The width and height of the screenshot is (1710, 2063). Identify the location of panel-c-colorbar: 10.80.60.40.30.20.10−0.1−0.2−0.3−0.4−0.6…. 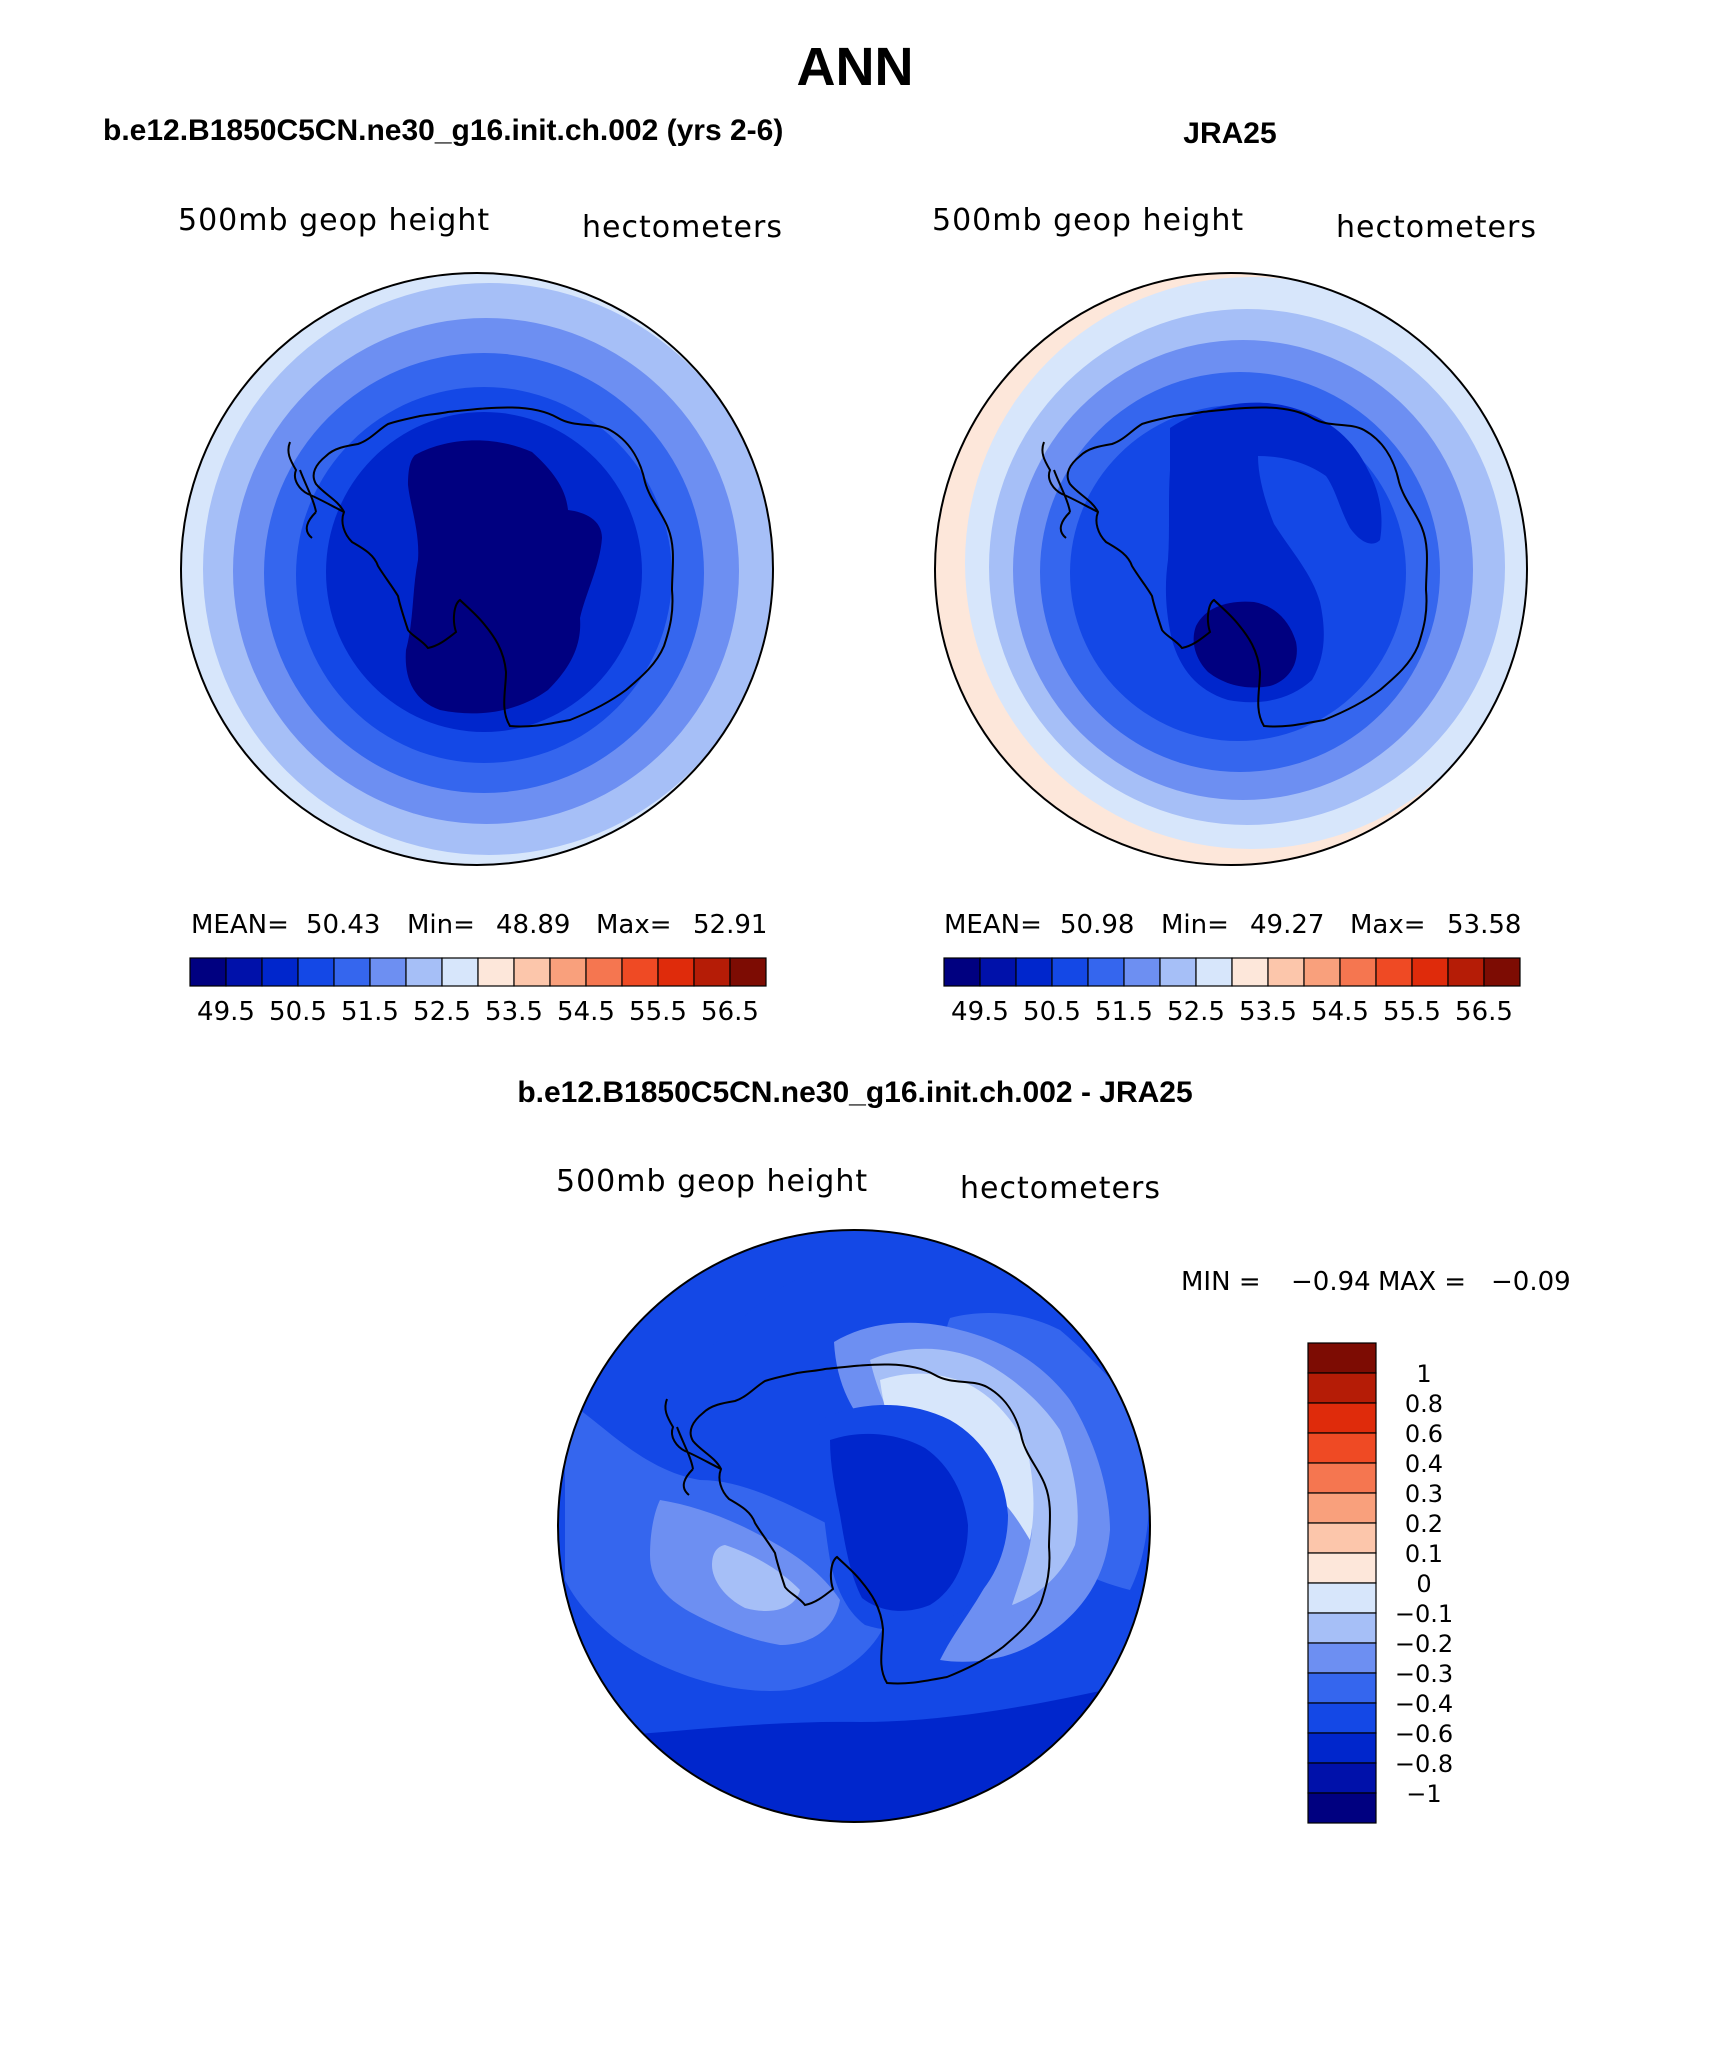
(1380, 1583).